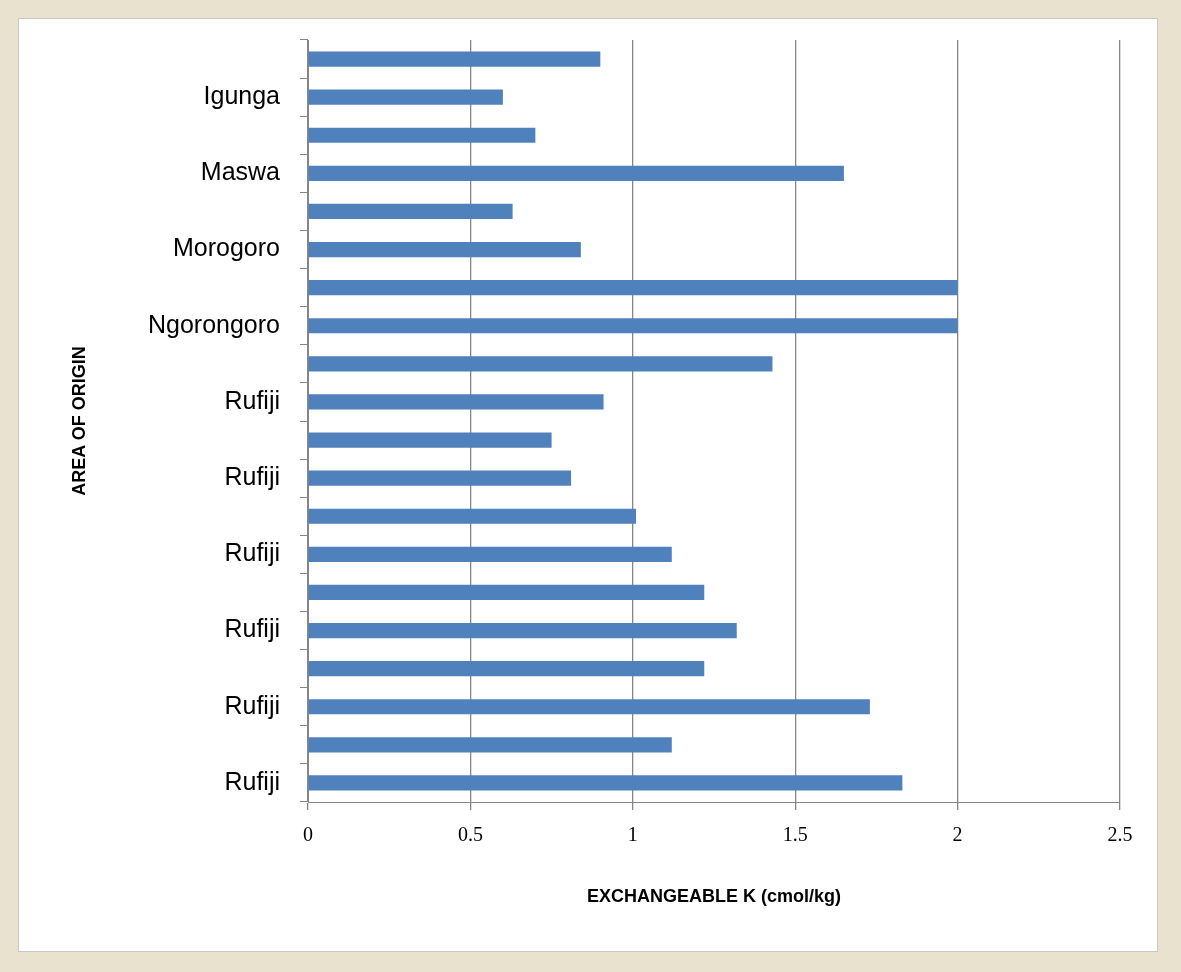  I want to click on x-tick-label: 0, so click(308, 834).